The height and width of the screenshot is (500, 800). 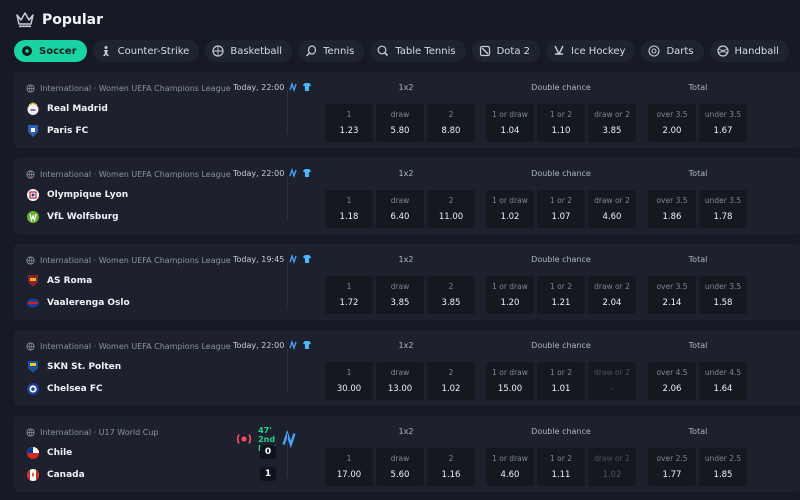 I want to click on tab-dota-2: Dota 2, so click(x=506, y=51).